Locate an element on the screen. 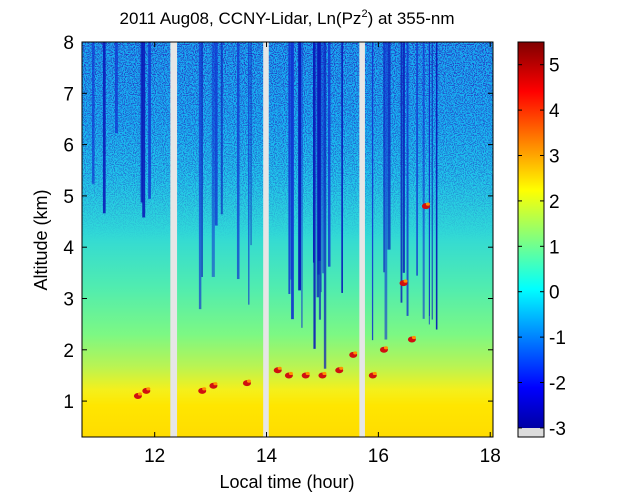 This screenshot has height=495, width=622. y-tick-label: 6 is located at coordinates (68, 146).